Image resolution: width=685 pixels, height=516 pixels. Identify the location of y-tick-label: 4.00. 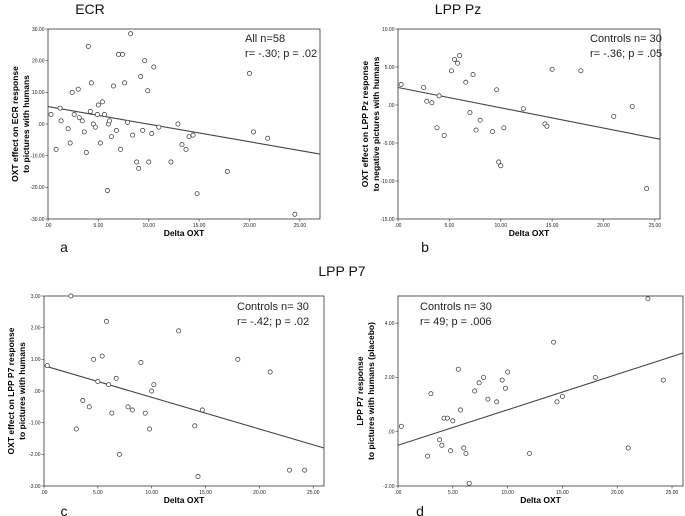
(390, 324).